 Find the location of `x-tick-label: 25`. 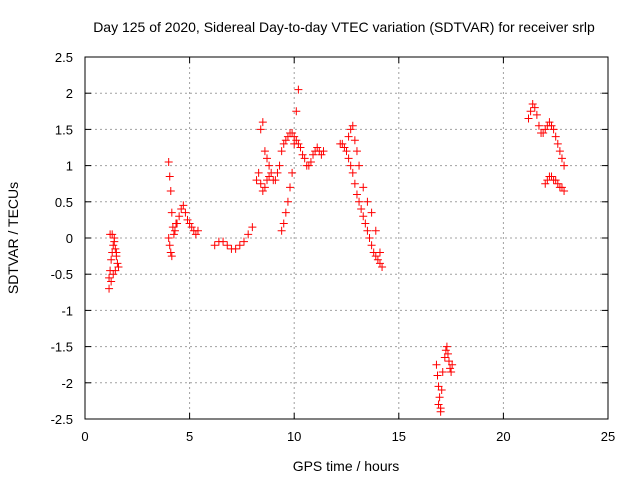

x-tick-label: 25 is located at coordinates (608, 436).